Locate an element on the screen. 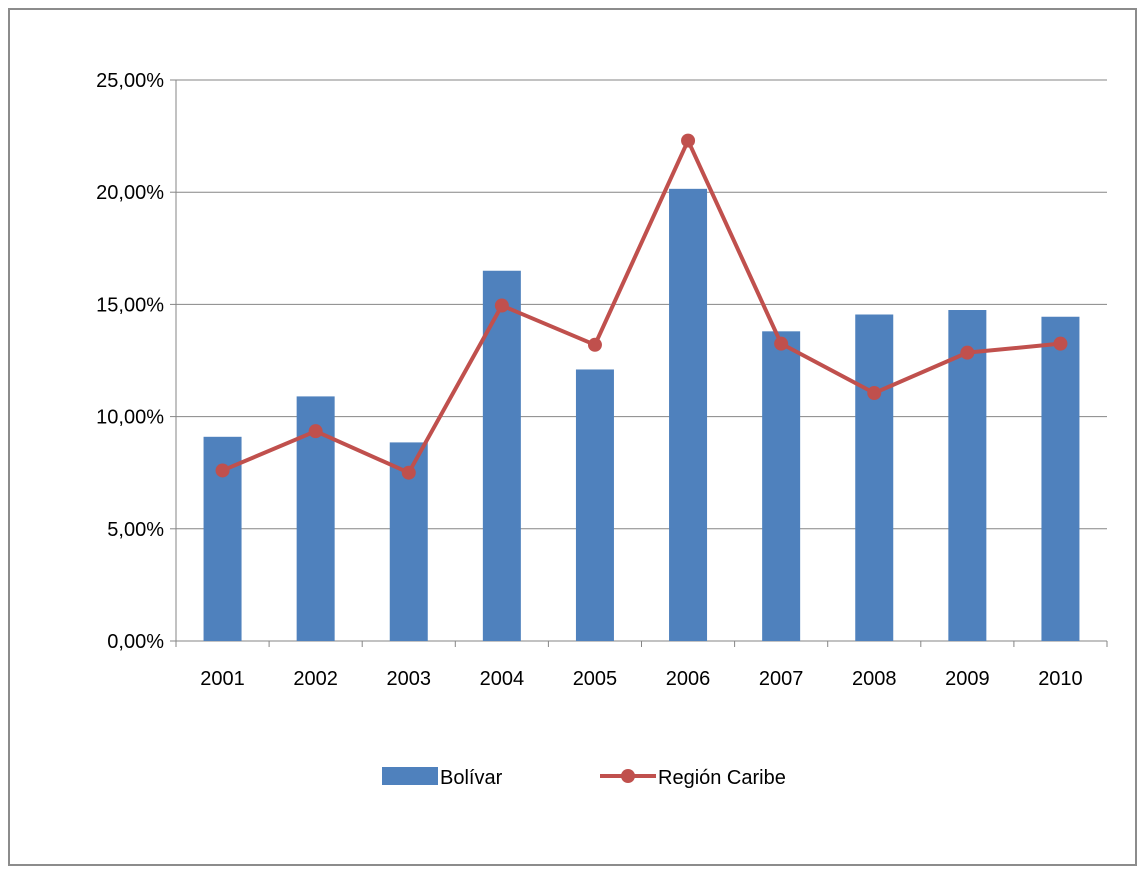 This screenshot has width=1147, height=876. legend: Bolívar Región Caribe is located at coordinates (584, 778).